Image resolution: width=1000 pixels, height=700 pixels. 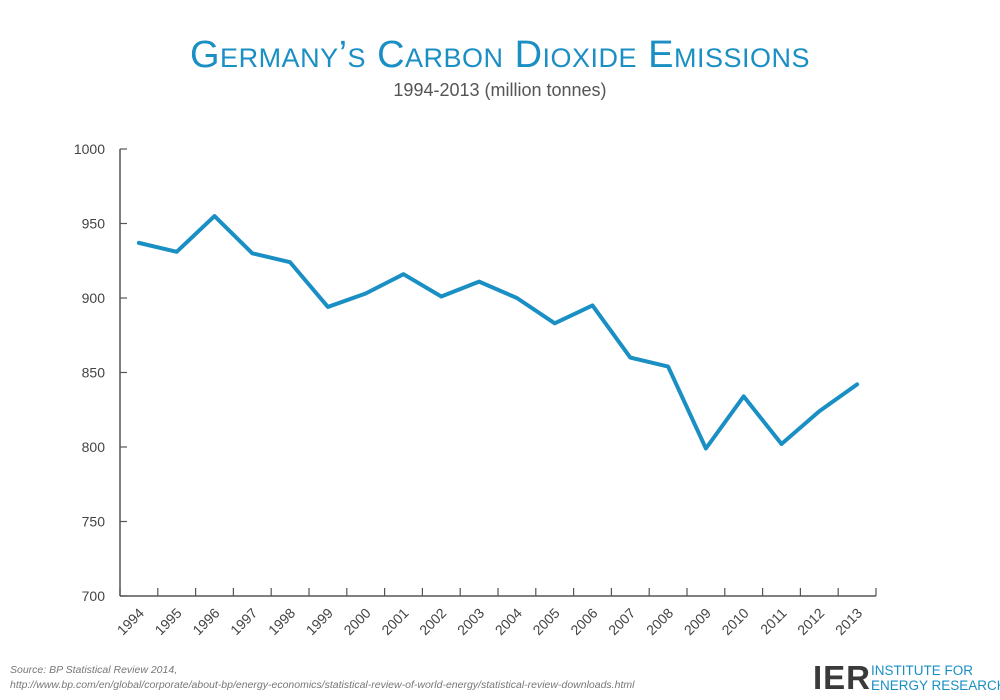 What do you see at coordinates (243, 621) in the screenshot?
I see `x-tick-label: 1997` at bounding box center [243, 621].